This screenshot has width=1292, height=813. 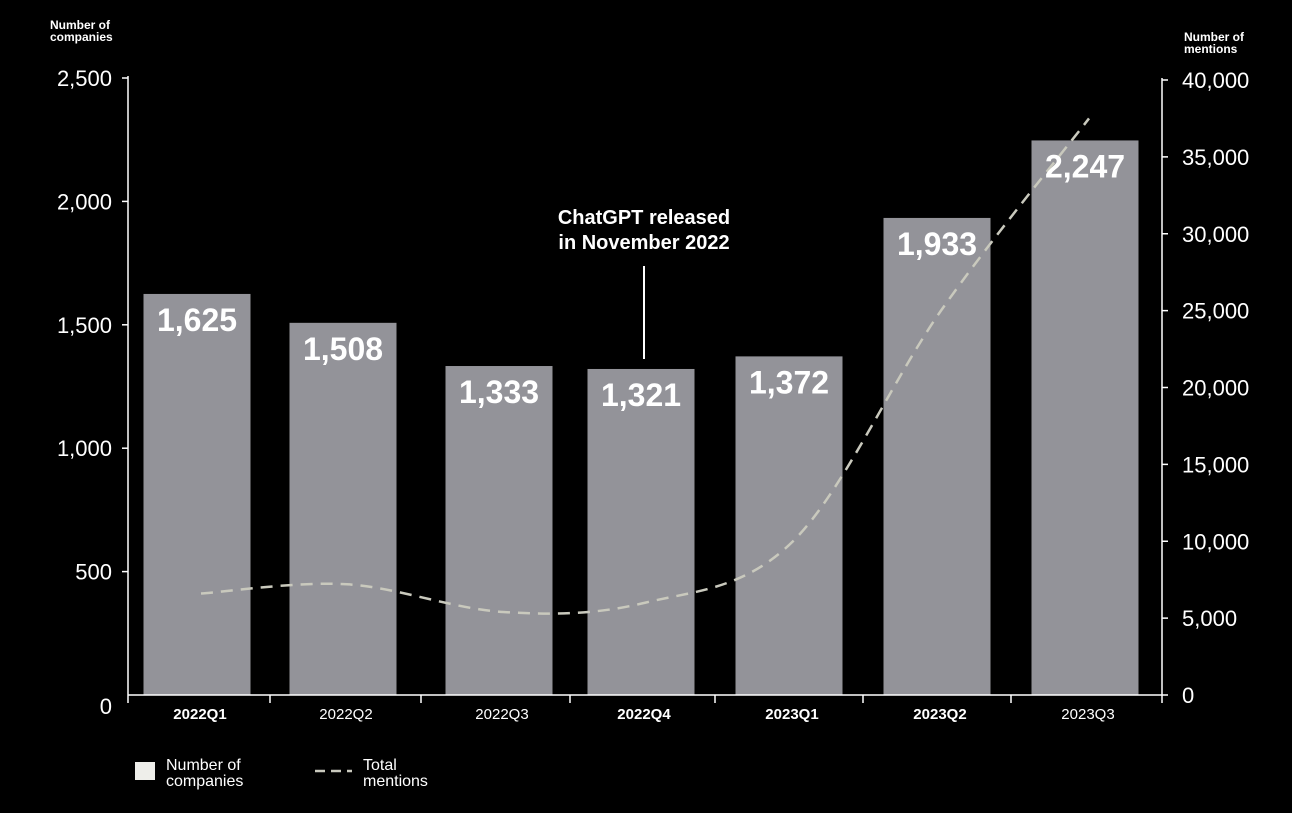 I want to click on category-label: 2022Q4, so click(x=644, y=714).